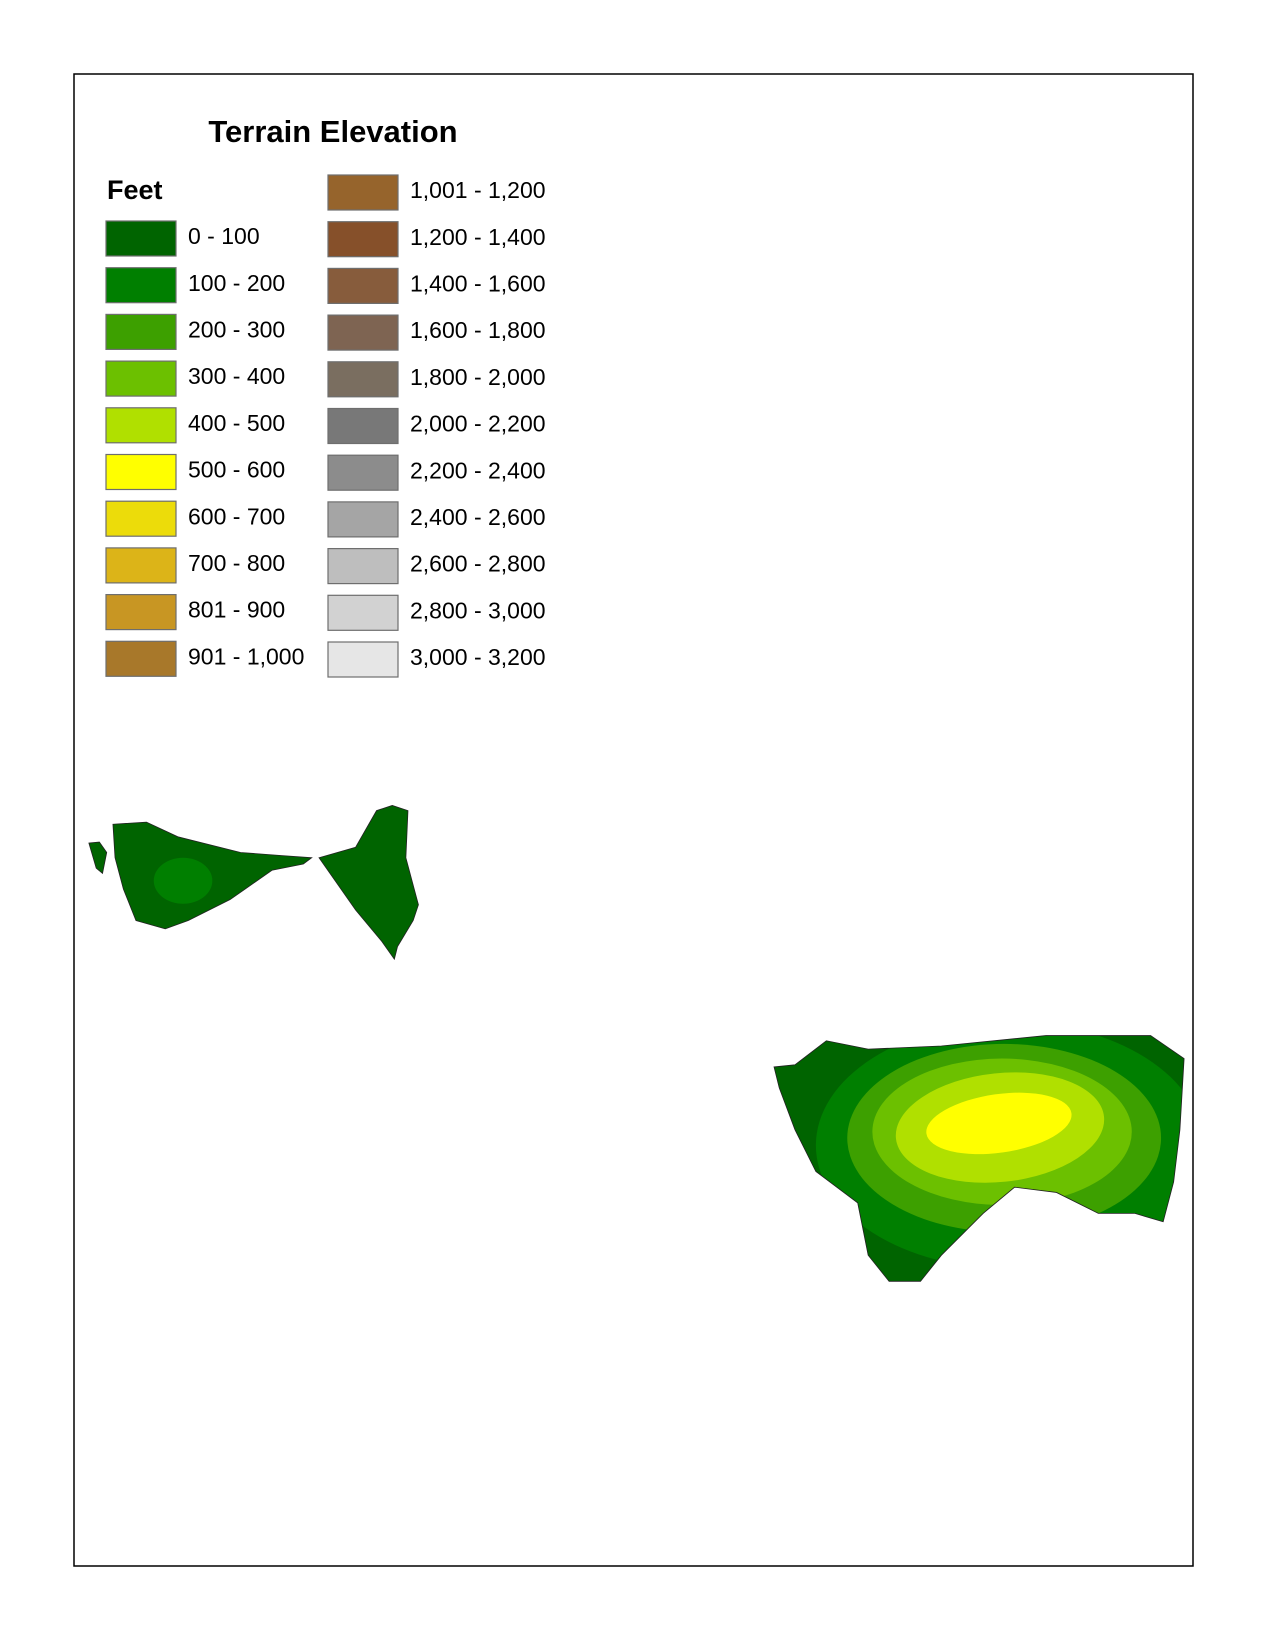  I want to click on legend-label: 400 - 500, so click(236, 423).